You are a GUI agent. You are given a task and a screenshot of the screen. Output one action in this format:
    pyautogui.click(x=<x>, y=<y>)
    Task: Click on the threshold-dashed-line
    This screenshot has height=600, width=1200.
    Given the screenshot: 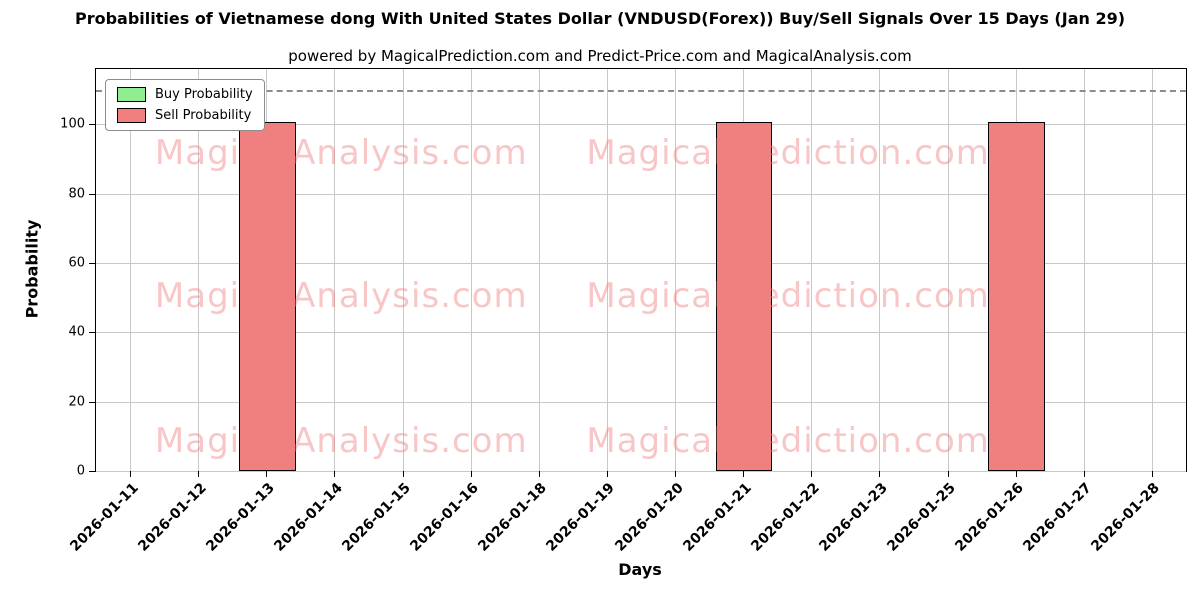 What is the action you would take?
    pyautogui.click(x=641, y=90)
    